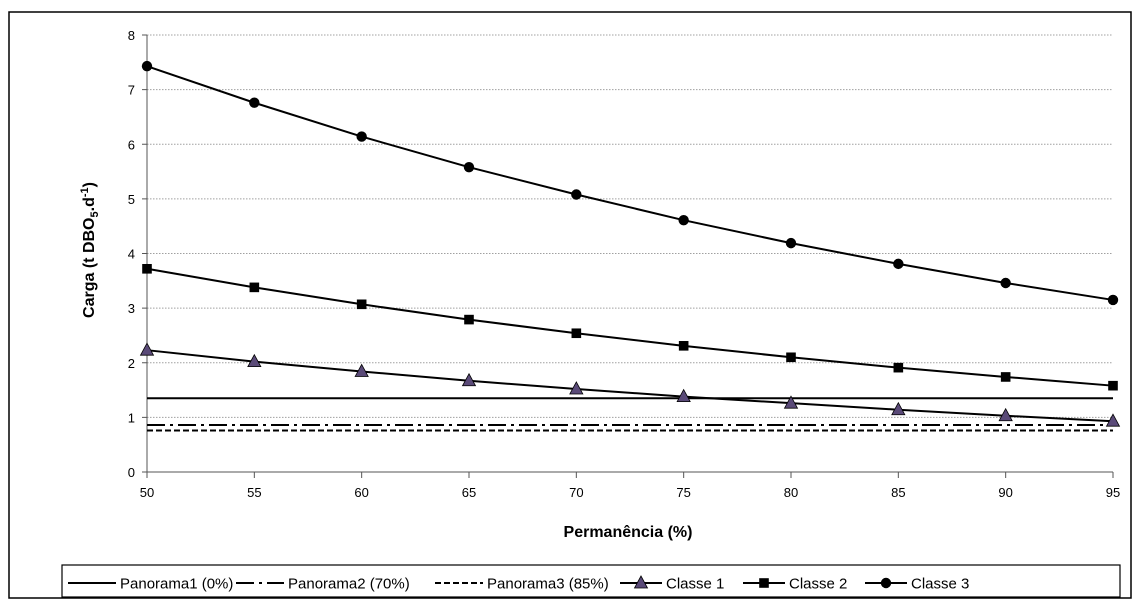 The height and width of the screenshot is (606, 1140). I want to click on y-tick-label: 1, so click(131, 417).